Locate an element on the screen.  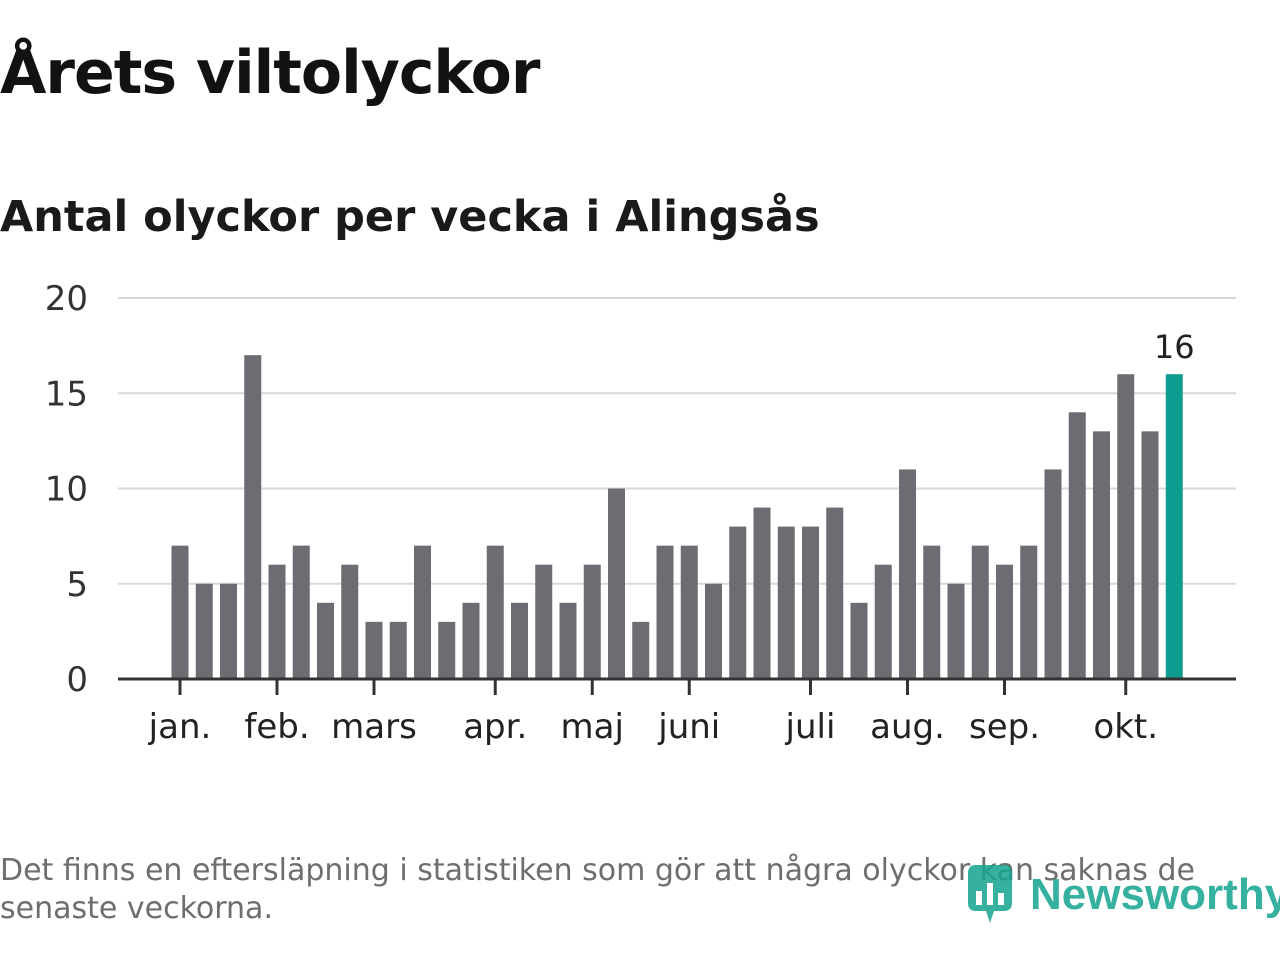
bar-highlight is located at coordinates (1174, 526).